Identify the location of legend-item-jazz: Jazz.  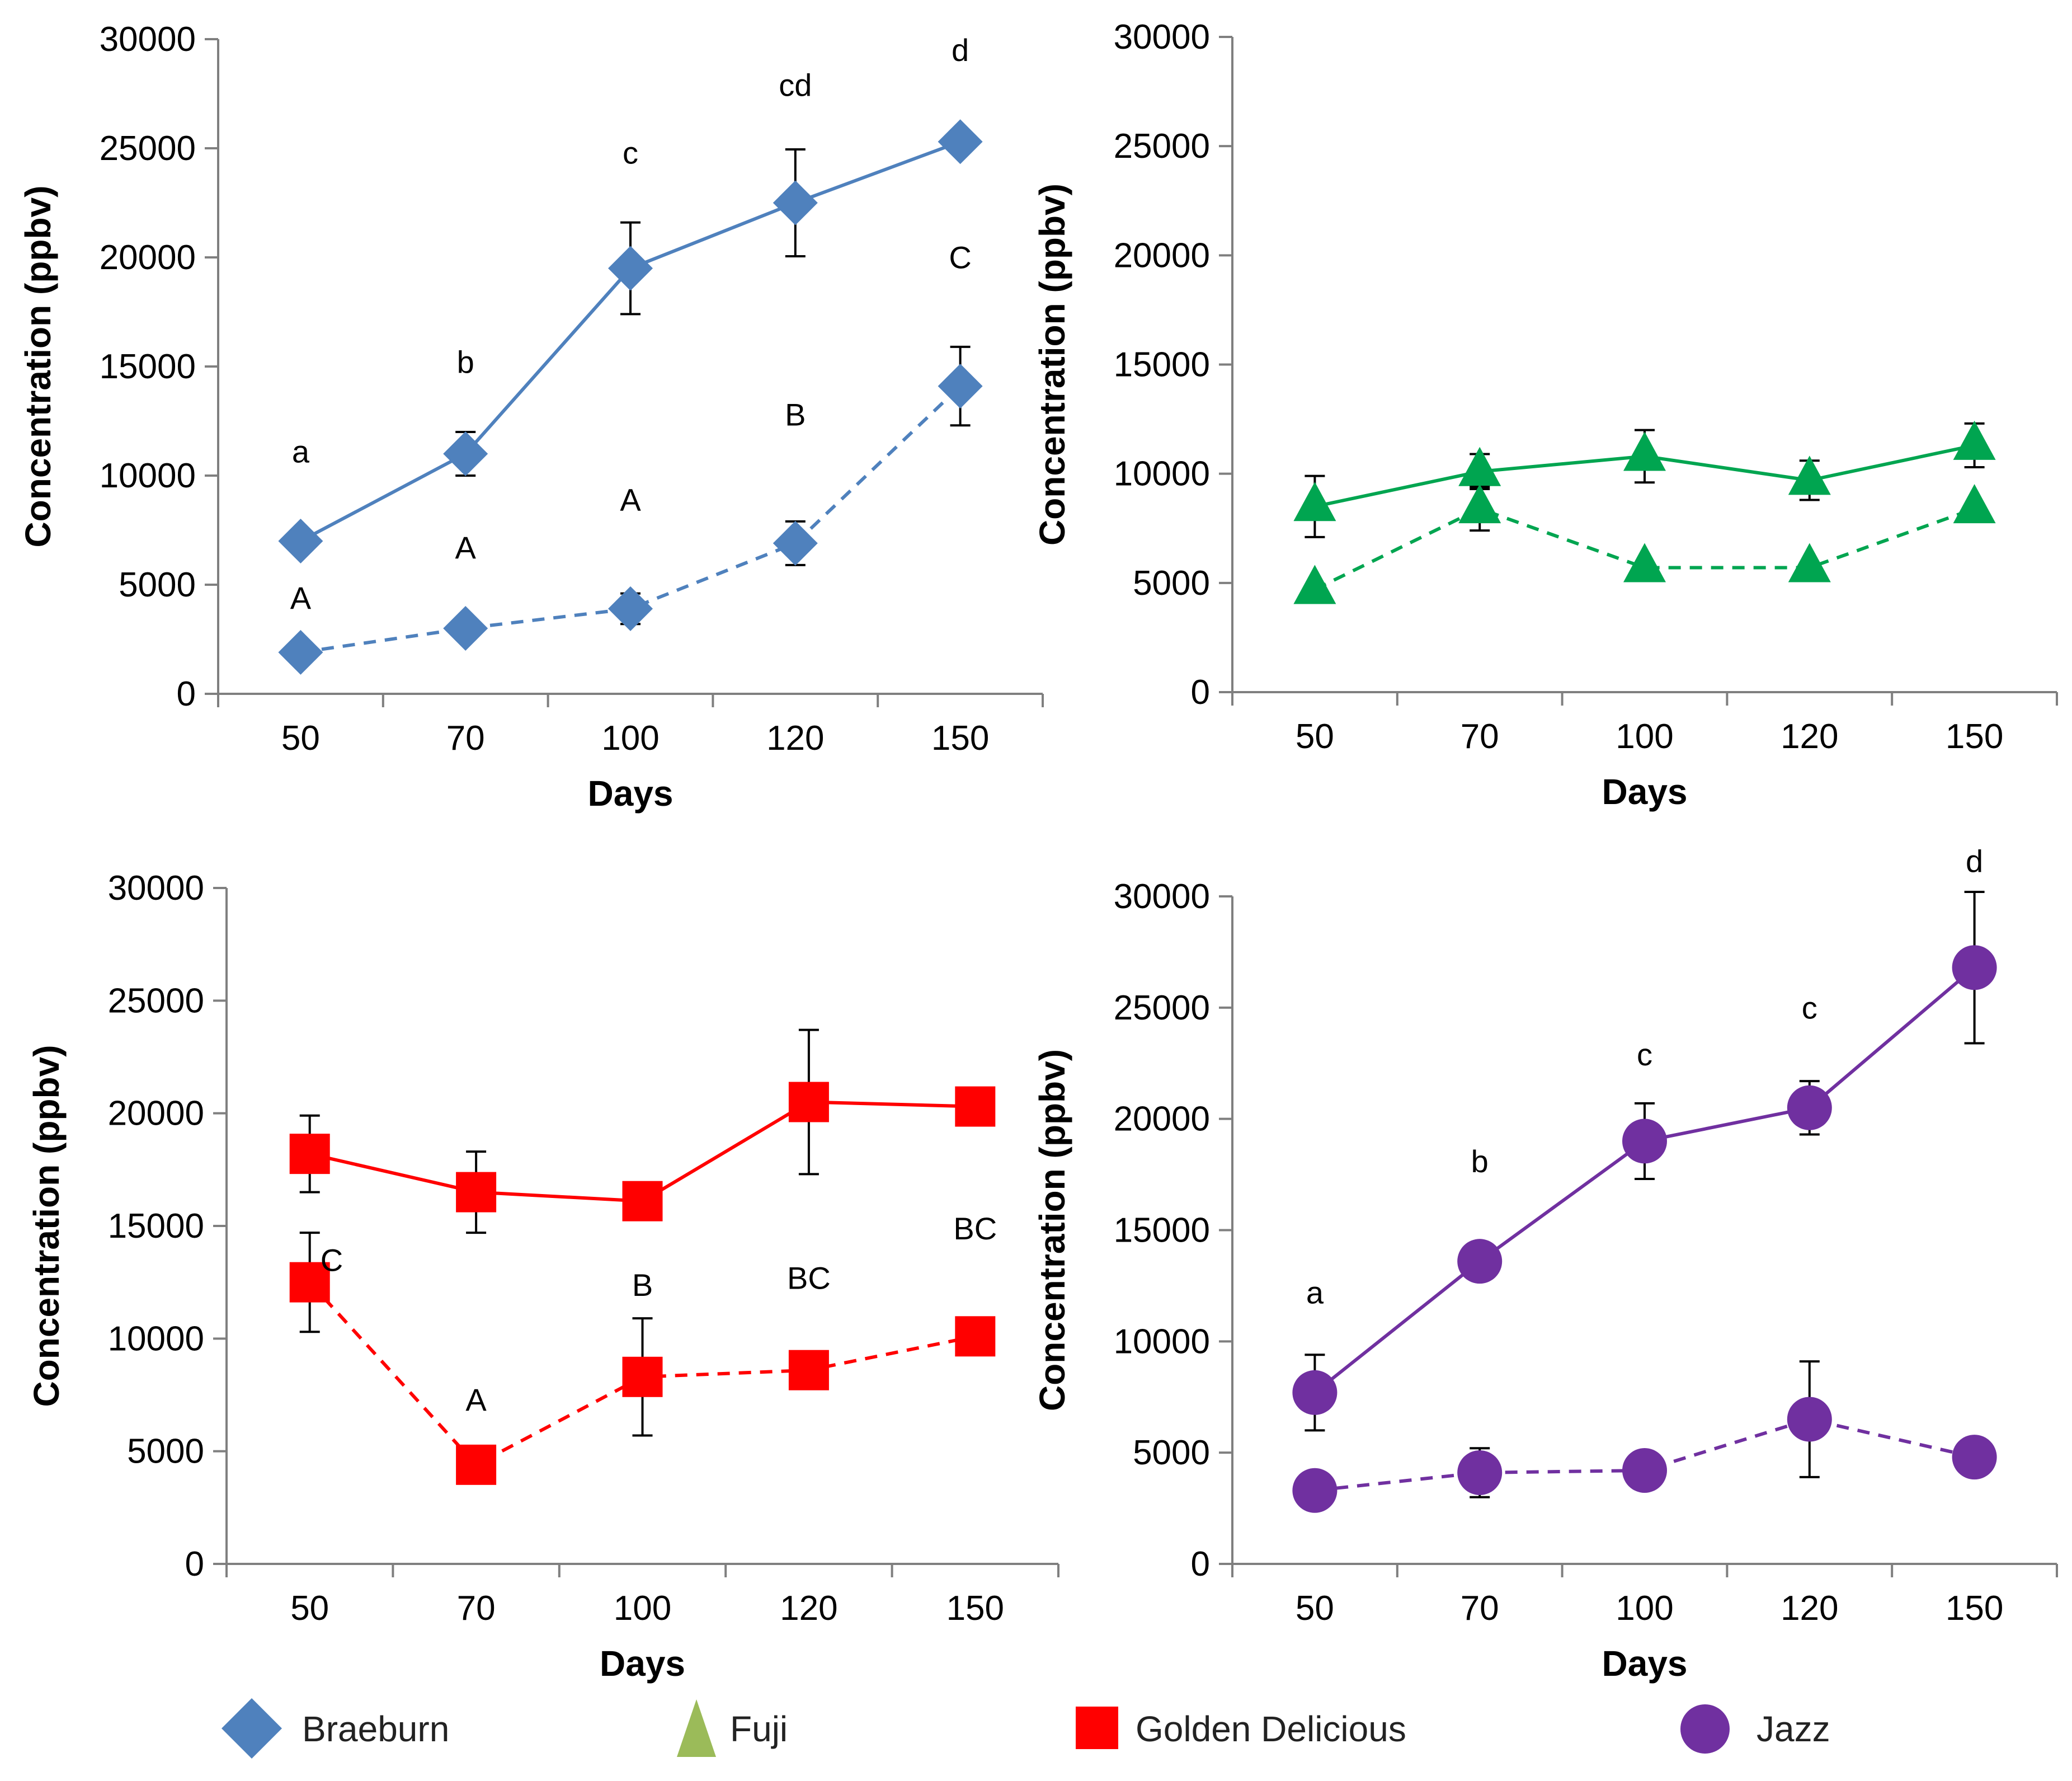
(1755, 1729).